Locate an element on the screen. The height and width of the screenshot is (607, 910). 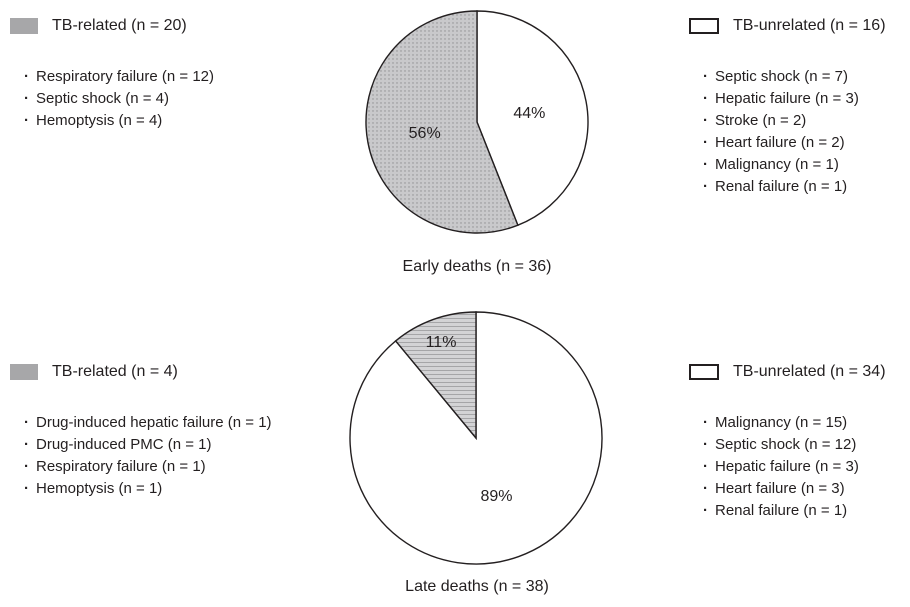
cause-item: Drug-induced hepatic failure (n = 1) is located at coordinates (148, 423).